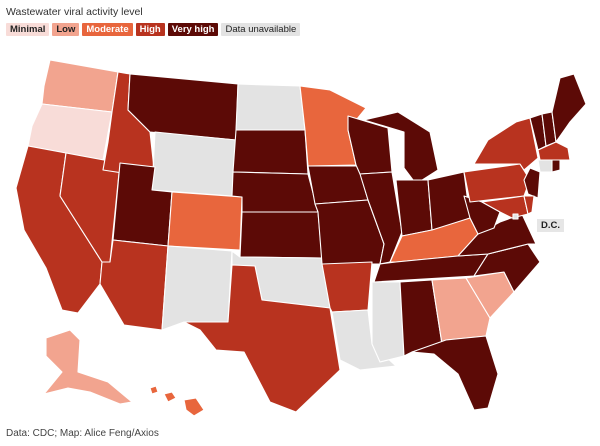 The height and width of the screenshot is (446, 600). I want to click on state-NE, so click(275, 192).